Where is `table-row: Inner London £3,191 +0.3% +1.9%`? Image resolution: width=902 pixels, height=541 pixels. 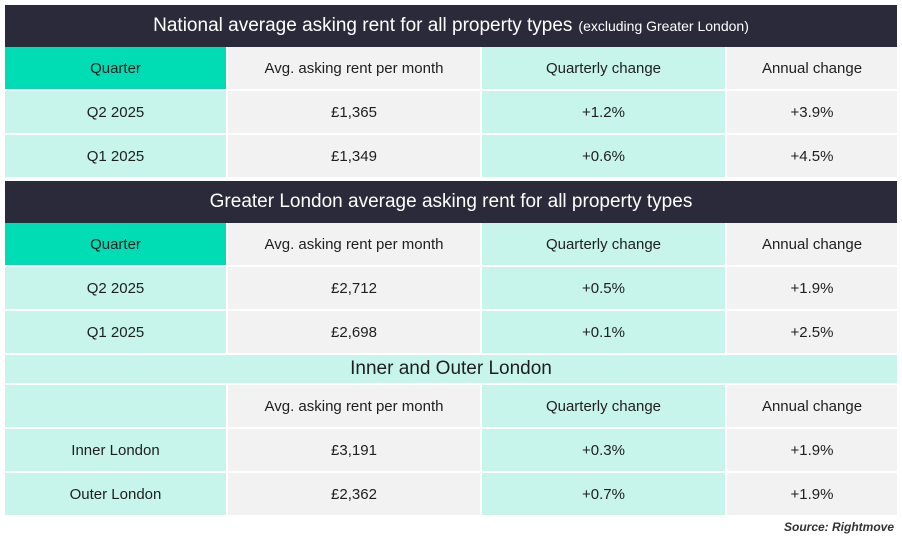 table-row: Inner London £3,191 +0.3% +1.9% is located at coordinates (451, 451).